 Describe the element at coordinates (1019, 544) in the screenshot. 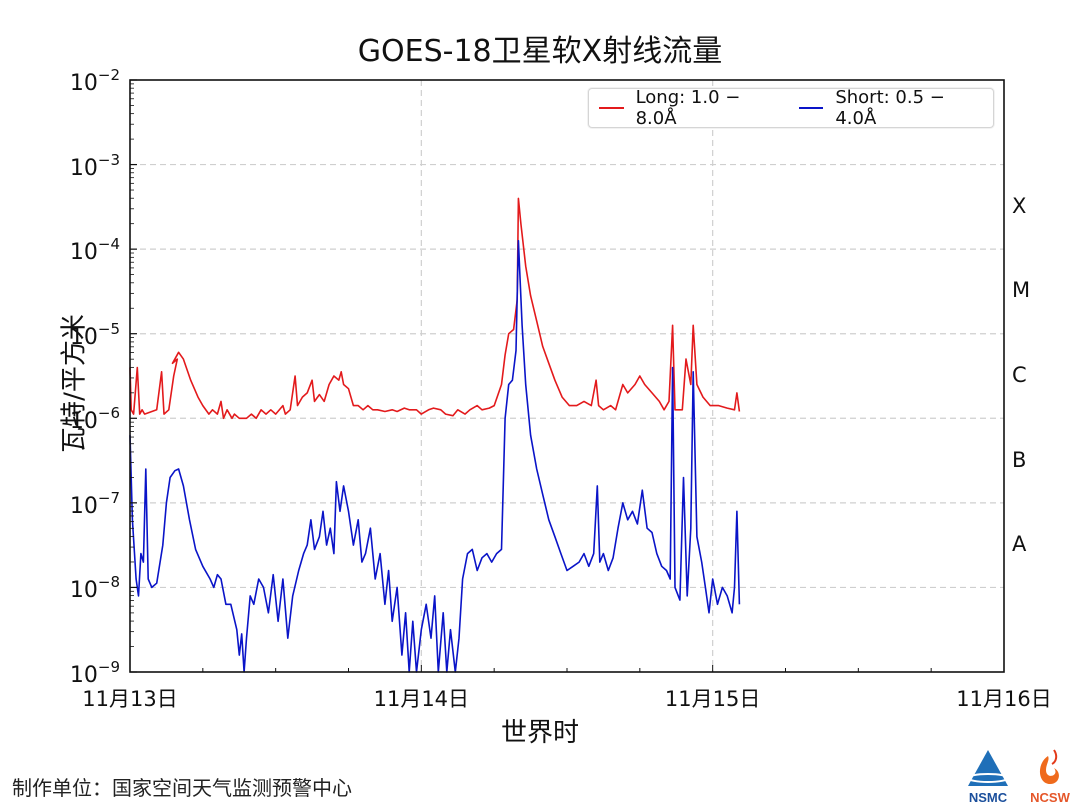

I see `flare-class-a: A` at that location.